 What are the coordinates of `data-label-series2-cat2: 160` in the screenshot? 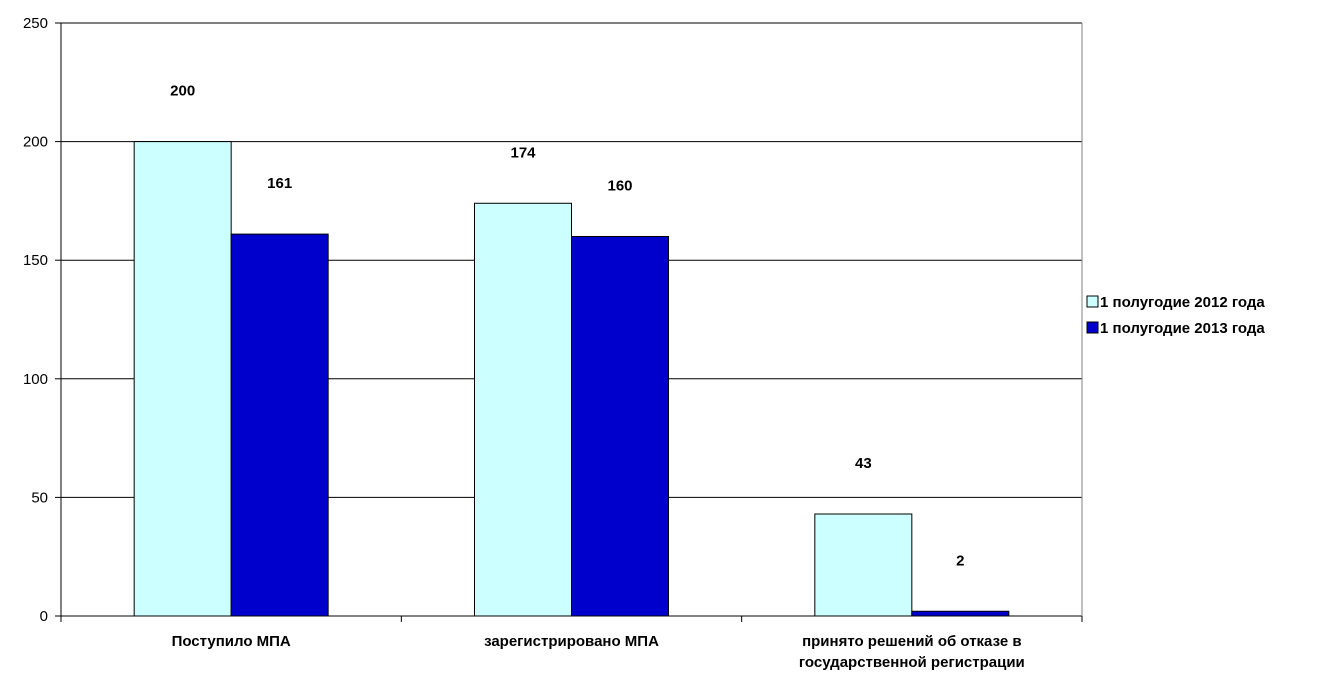 It's located at (619, 185).